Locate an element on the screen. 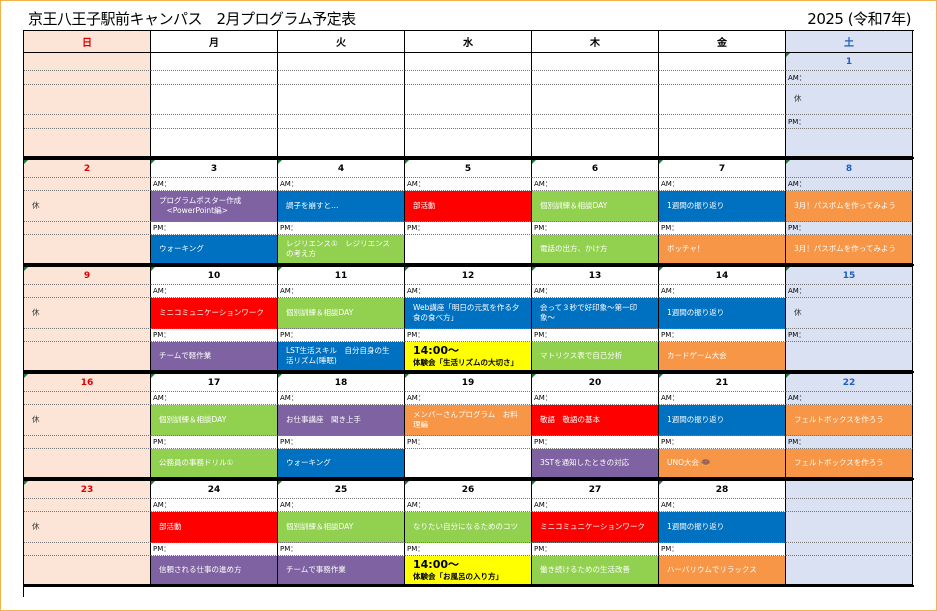  week-5-pm-label-row: PM： PM： PM： PM： PM： is located at coordinates (469, 549).